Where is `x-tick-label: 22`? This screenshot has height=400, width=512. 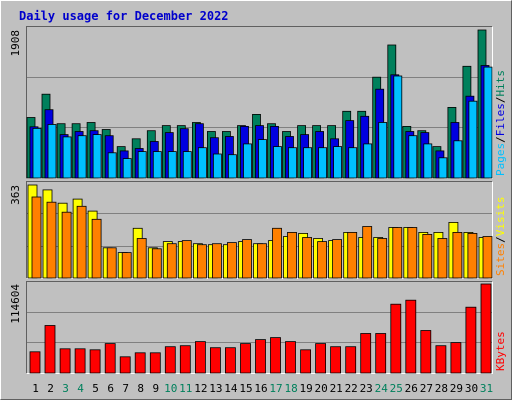
x-tick-label: 22 is located at coordinates (351, 388).